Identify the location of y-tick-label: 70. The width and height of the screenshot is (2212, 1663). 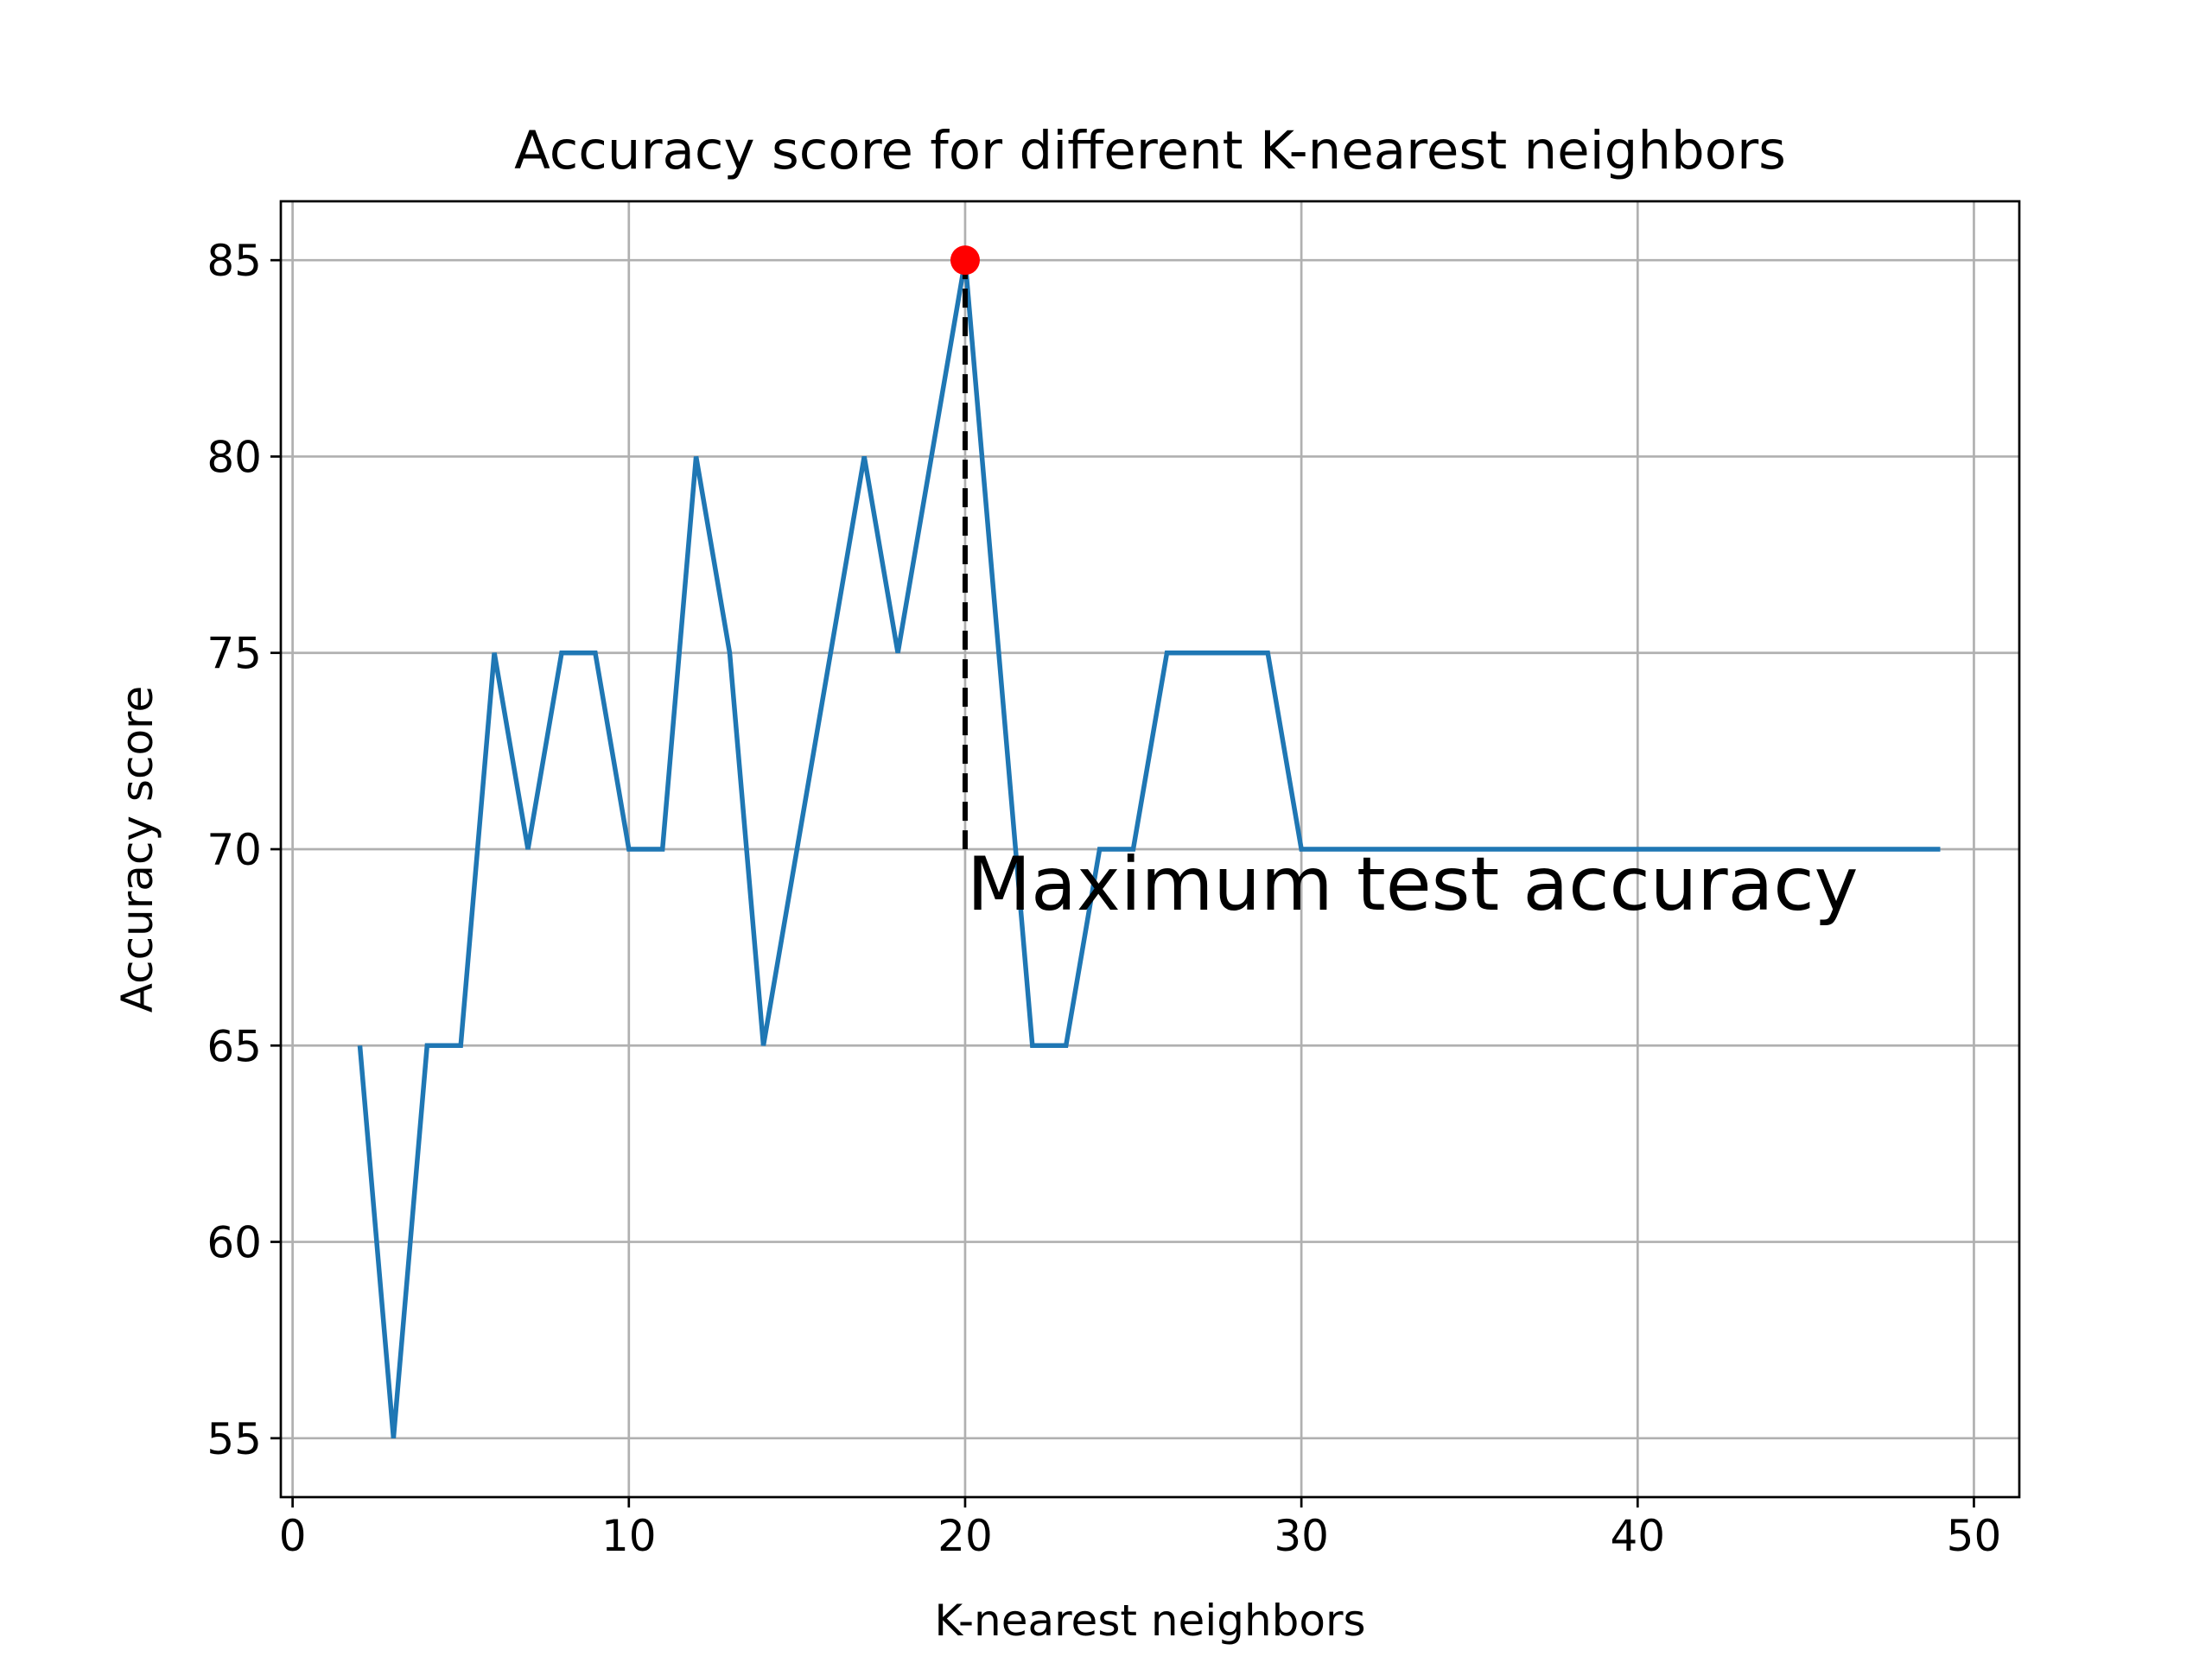
(234, 850).